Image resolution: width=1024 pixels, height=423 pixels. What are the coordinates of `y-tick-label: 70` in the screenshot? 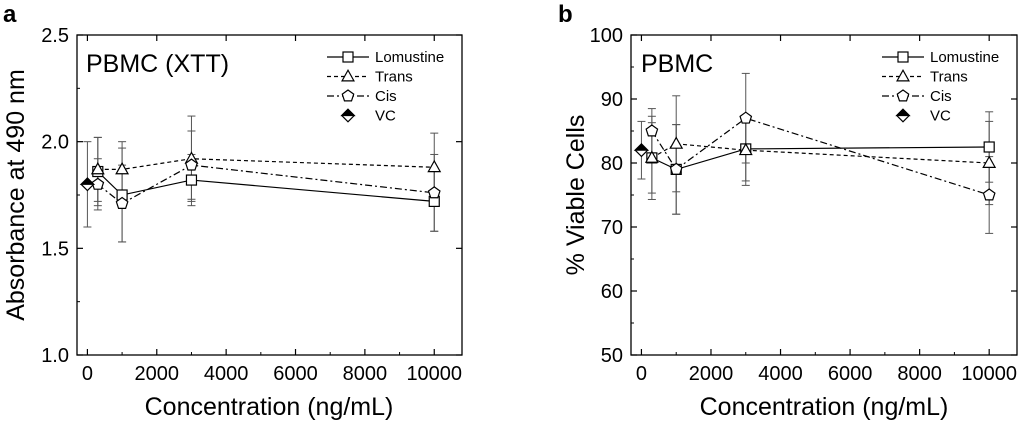 It's located at (612, 228).